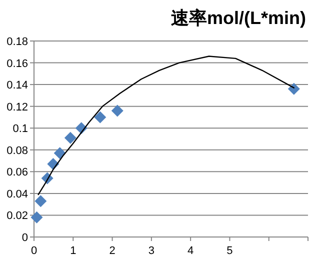  Describe the element at coordinates (17, 172) in the screenshot. I see `y-tick-label: 0.06` at that location.